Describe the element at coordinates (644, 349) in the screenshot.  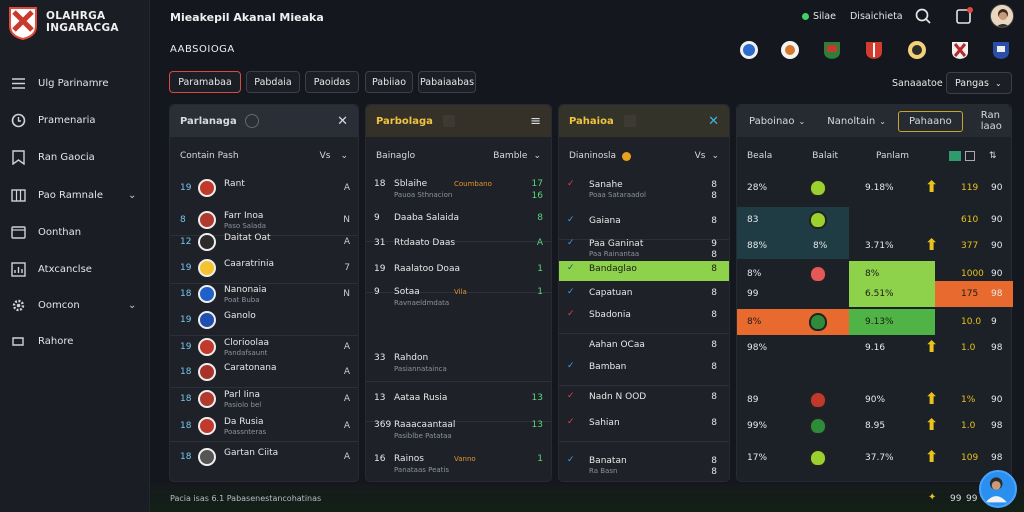
I see `result-row: Aahan OCaa 8` at that location.